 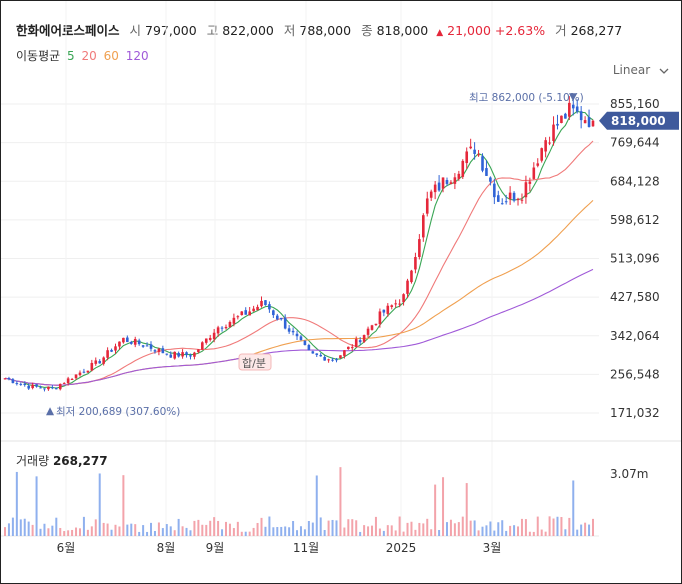 I want to click on up-arrow-icon: ▲, so click(x=440, y=33).